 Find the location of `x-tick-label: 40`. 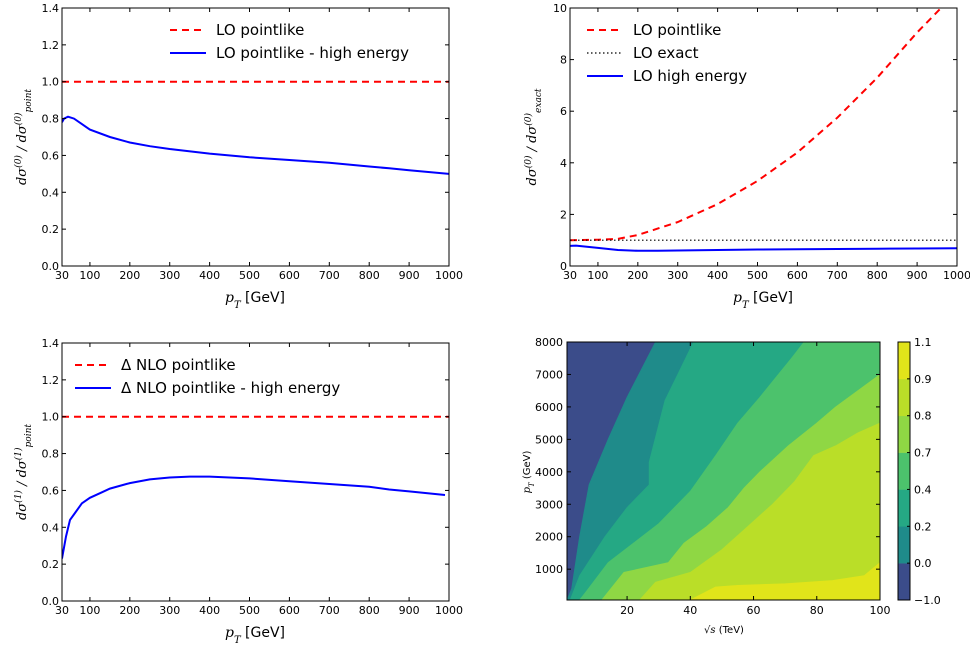

x-tick-label: 40 is located at coordinates (690, 610).